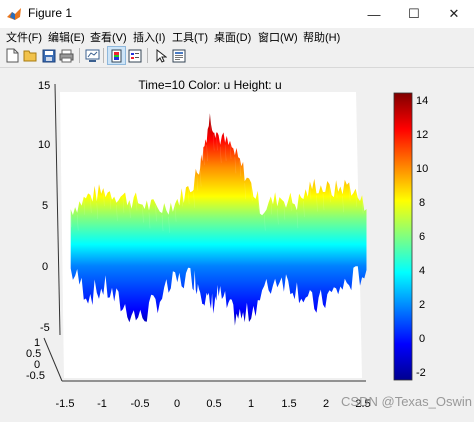 Image resolution: width=474 pixels, height=422 pixels. I want to click on insert-legend-icon, so click(134, 55).